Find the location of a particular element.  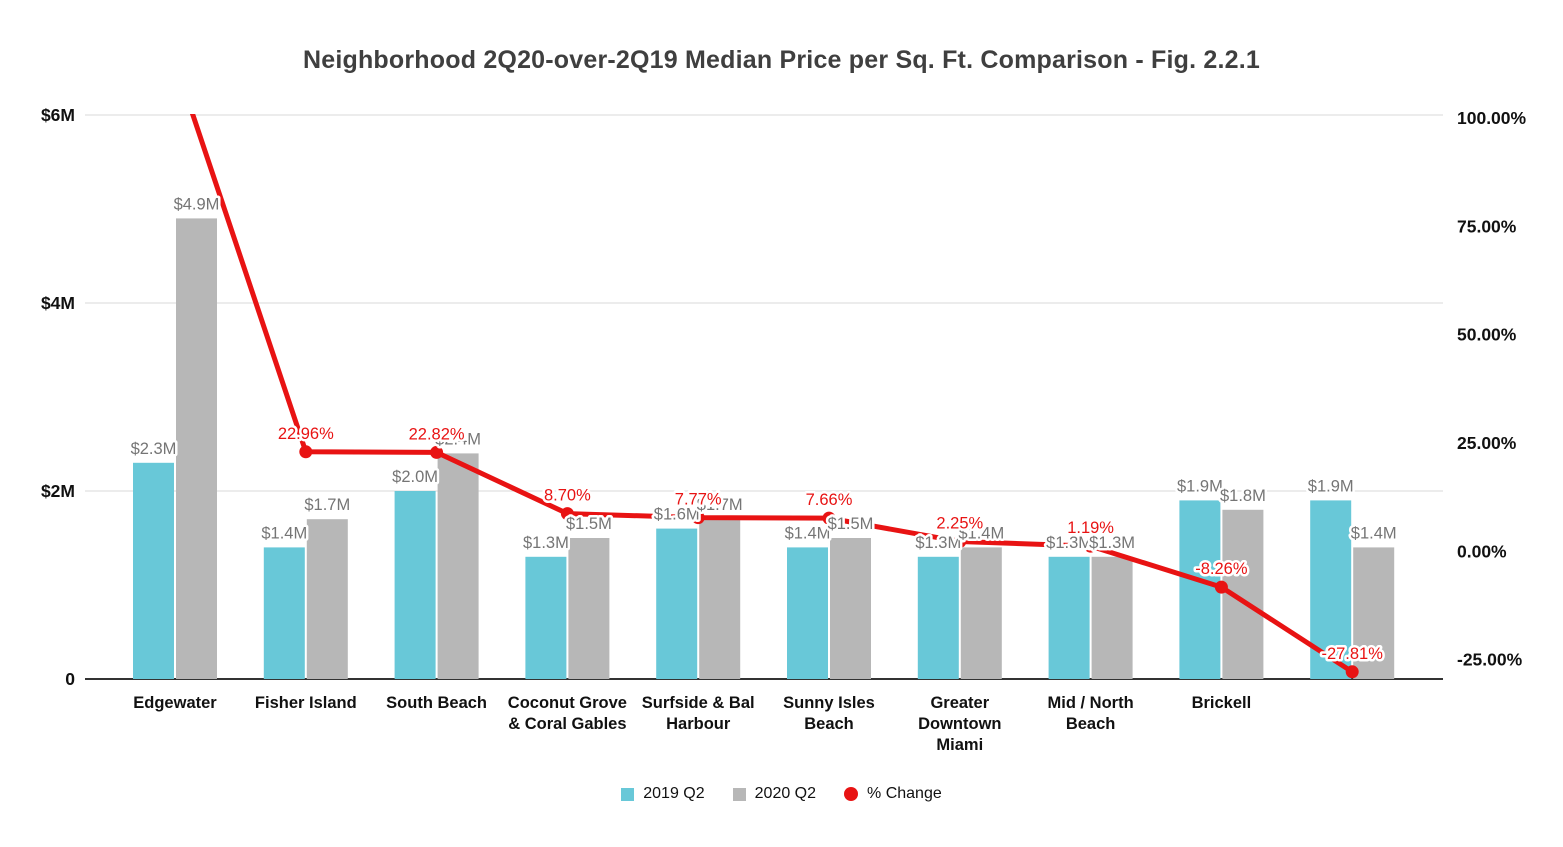

bar-value-label: $2.0M is located at coordinates (415, 477).